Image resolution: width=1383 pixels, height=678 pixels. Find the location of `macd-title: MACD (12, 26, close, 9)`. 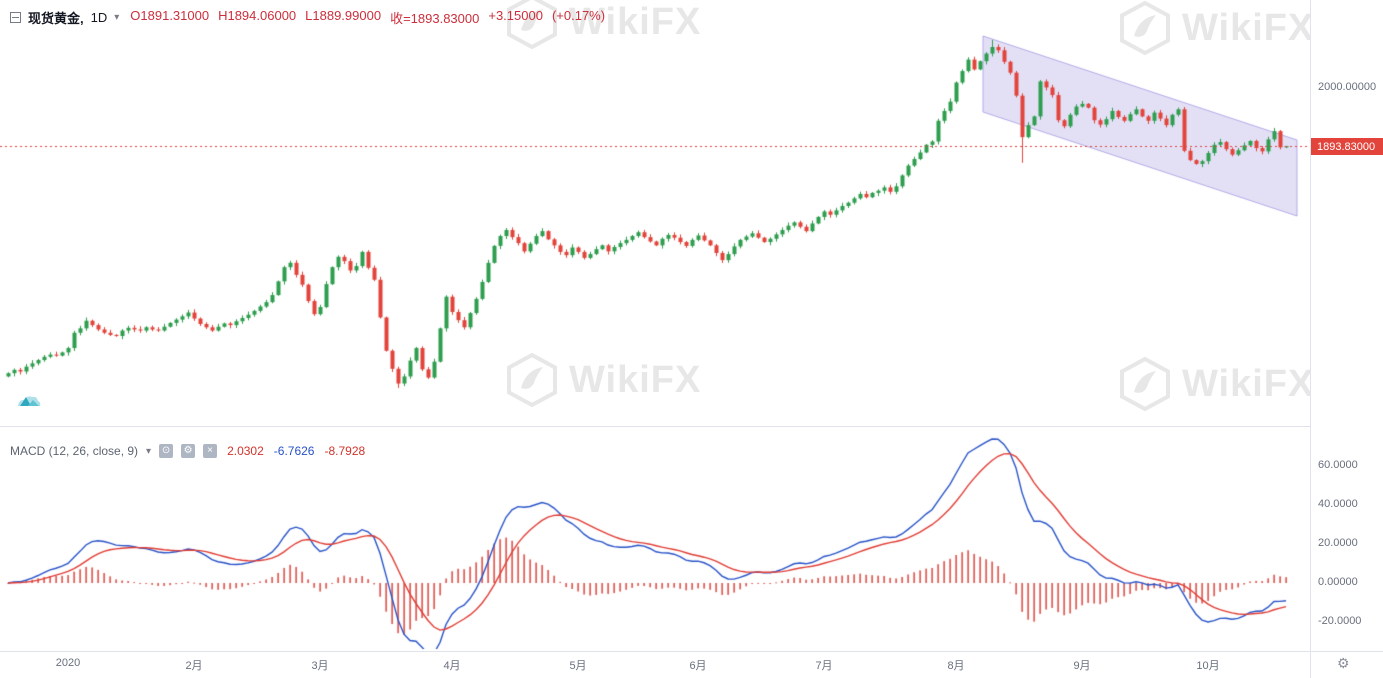

macd-title: MACD (12, 26, close, 9) is located at coordinates (74, 451).